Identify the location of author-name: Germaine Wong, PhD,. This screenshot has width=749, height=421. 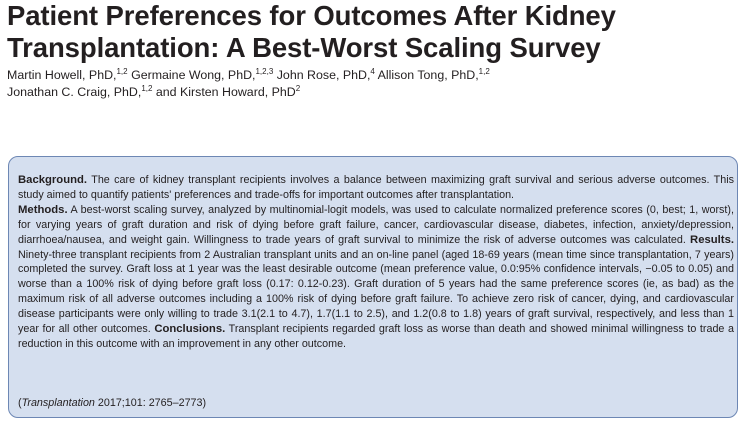
(193, 75).